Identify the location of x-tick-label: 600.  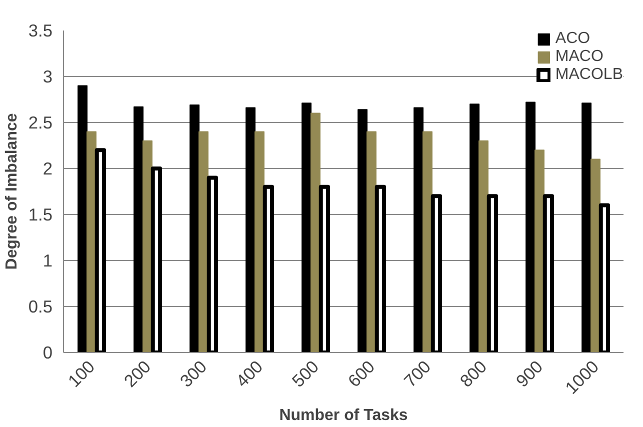
(361, 374).